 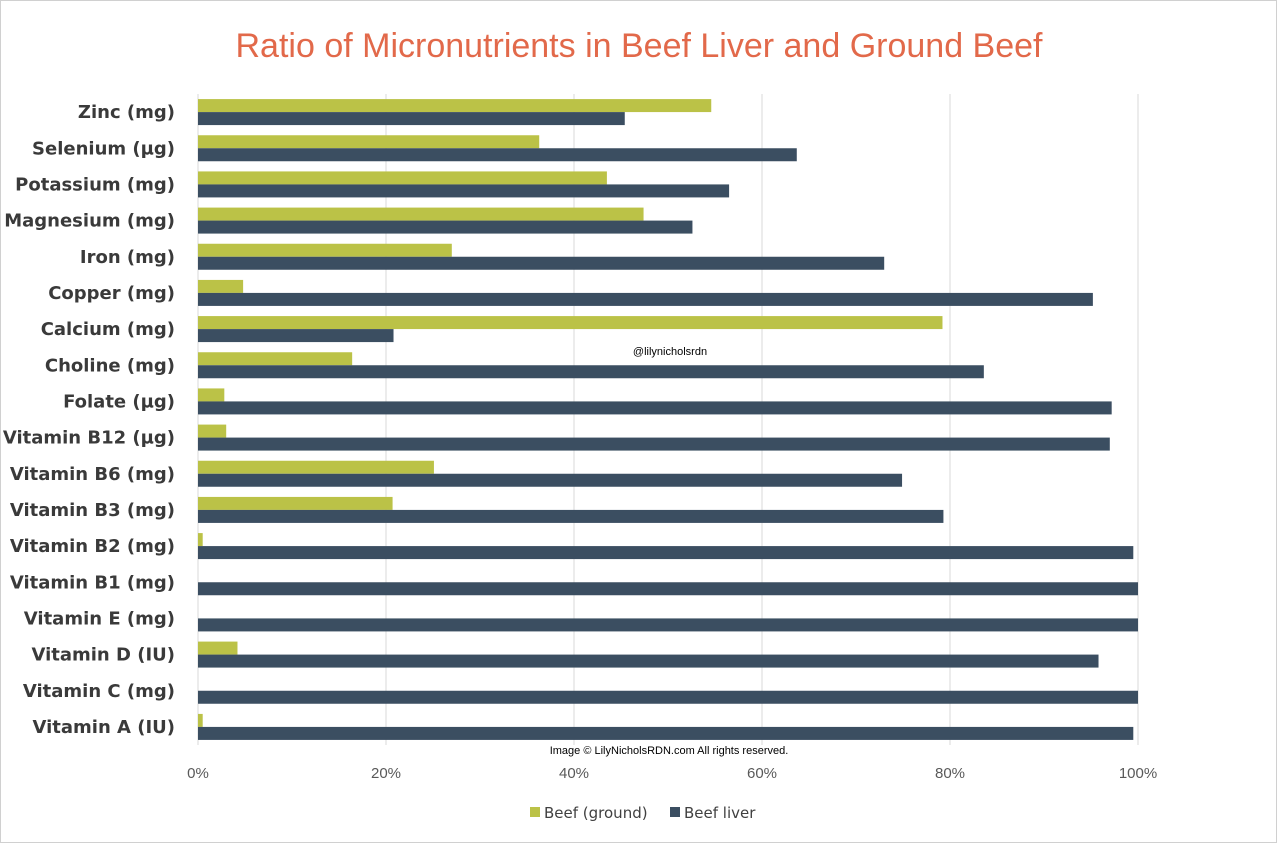 What do you see at coordinates (672, 773) in the screenshot?
I see `x-axis-ticks: 0% 20% 40% 60% 80% 100%` at bounding box center [672, 773].